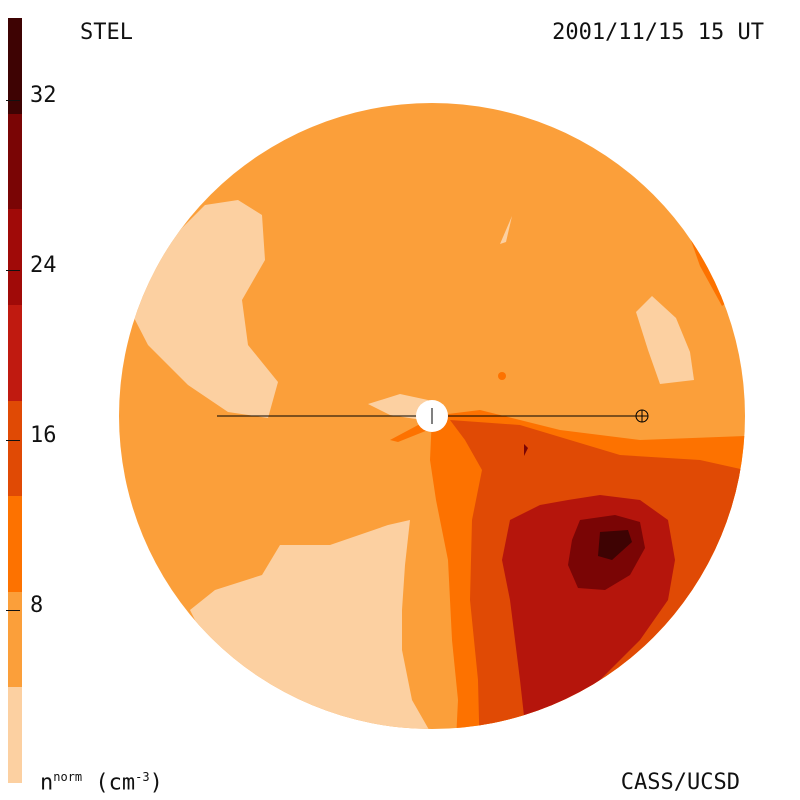 This screenshot has height=800, width=800. What do you see at coordinates (47, 783) in the screenshot?
I see `quantity-symbol: n` at bounding box center [47, 783].